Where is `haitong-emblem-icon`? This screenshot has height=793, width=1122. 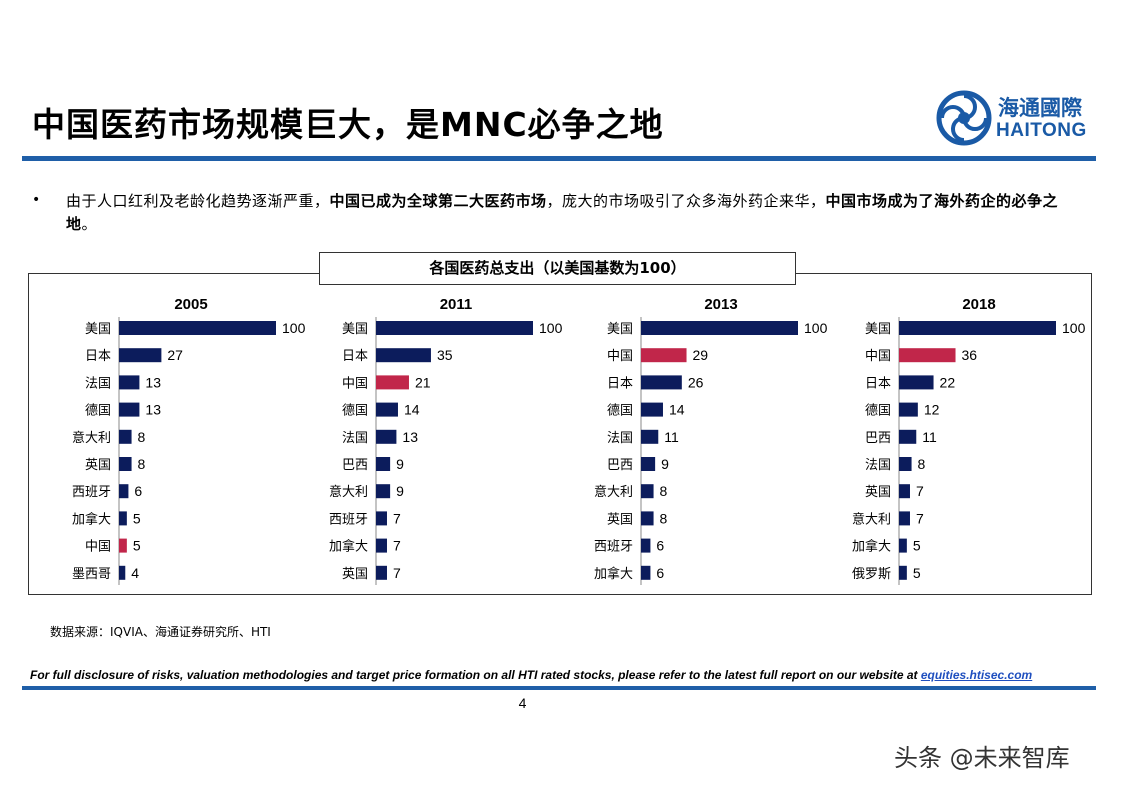
haitong-emblem-icon is located at coordinates (964, 118).